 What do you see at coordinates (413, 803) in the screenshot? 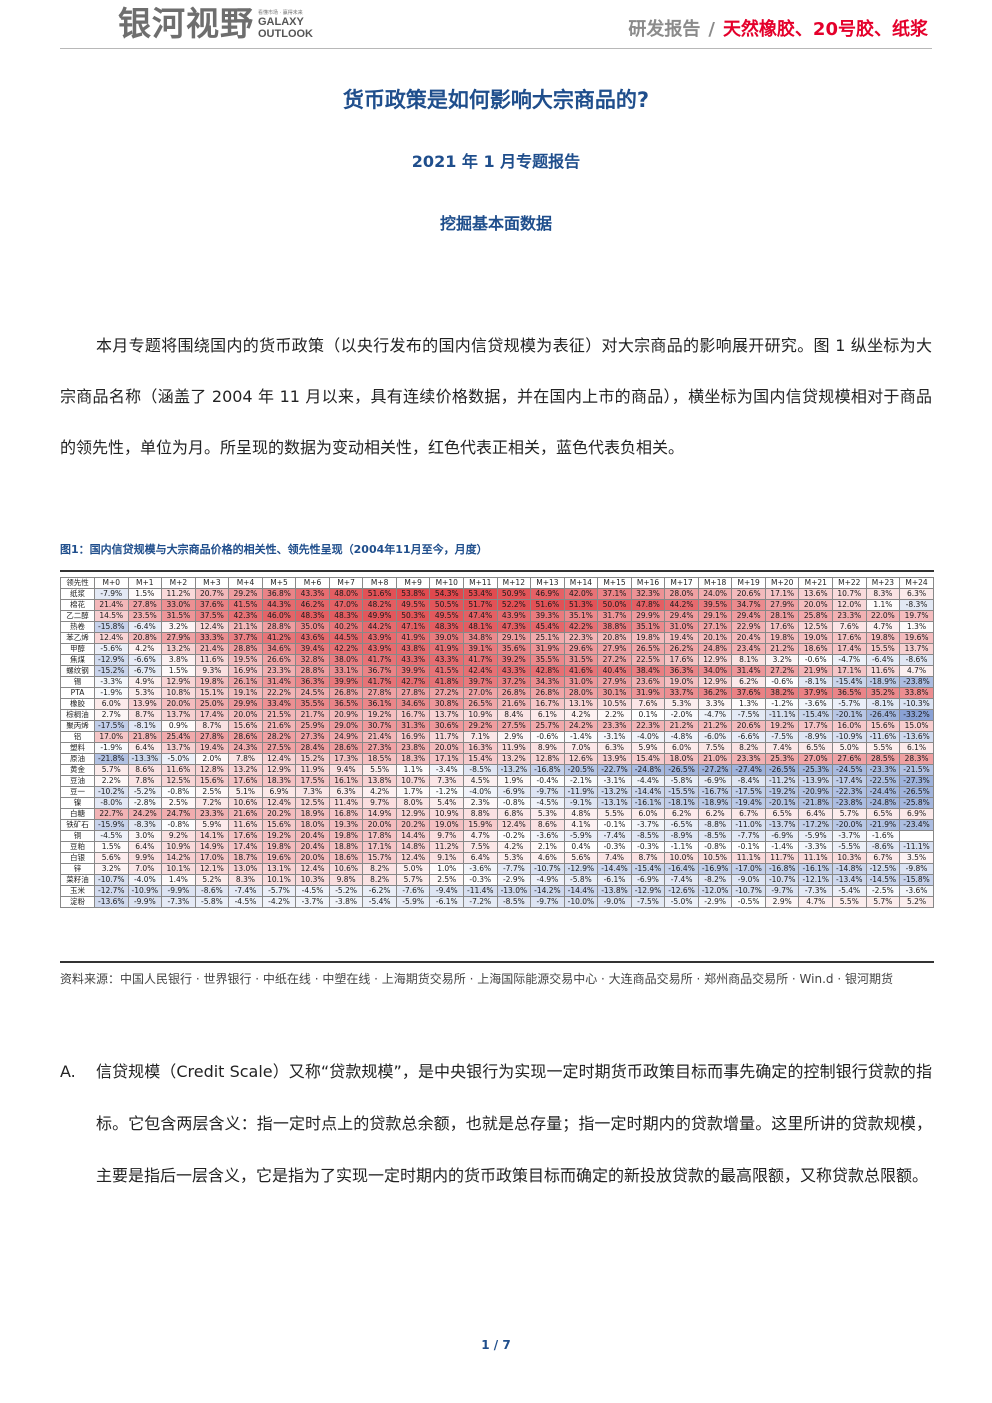
I see `heatmap-cell: 8.0%` at bounding box center [413, 803].